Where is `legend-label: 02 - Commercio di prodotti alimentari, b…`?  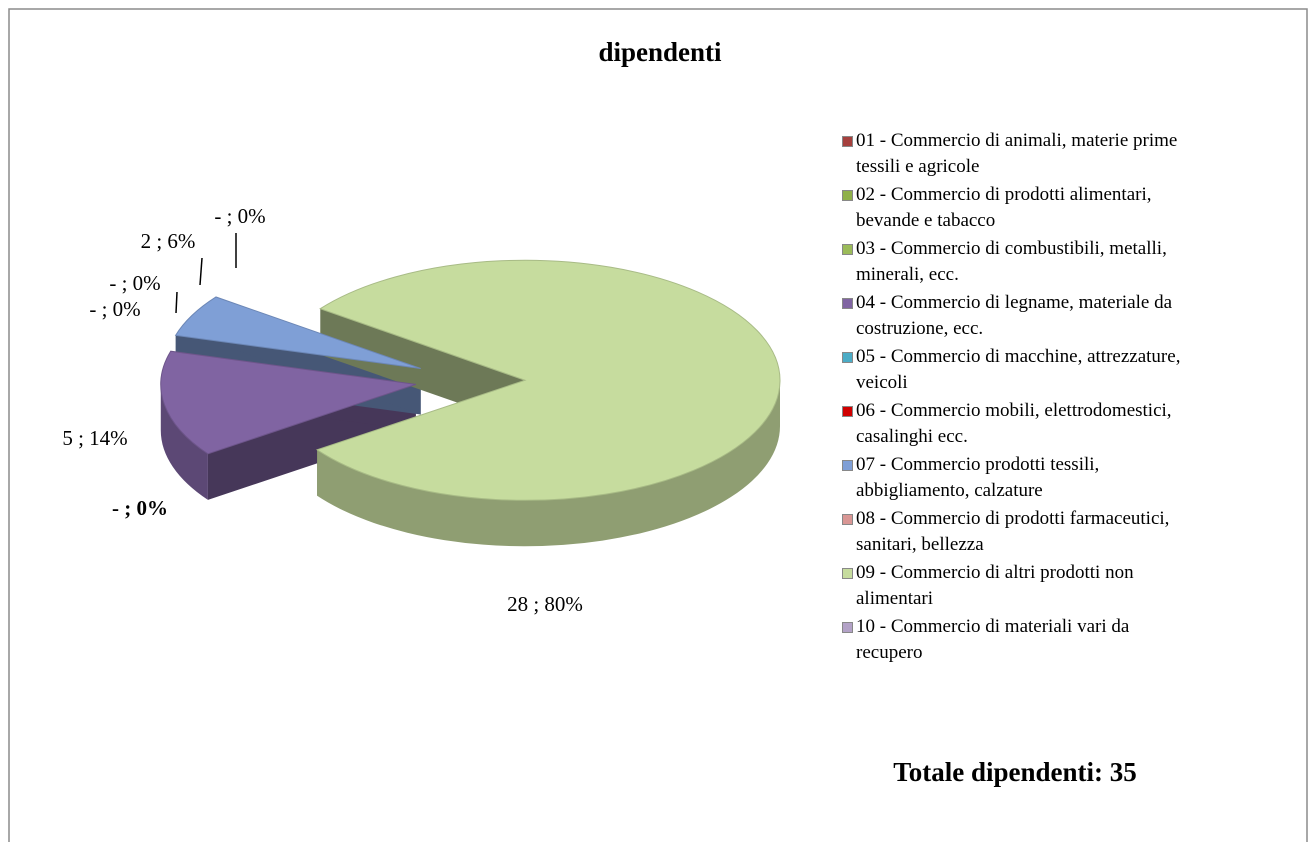
legend-label: 02 - Commercio di prodotti alimentari, b… is located at coordinates (1004, 207).